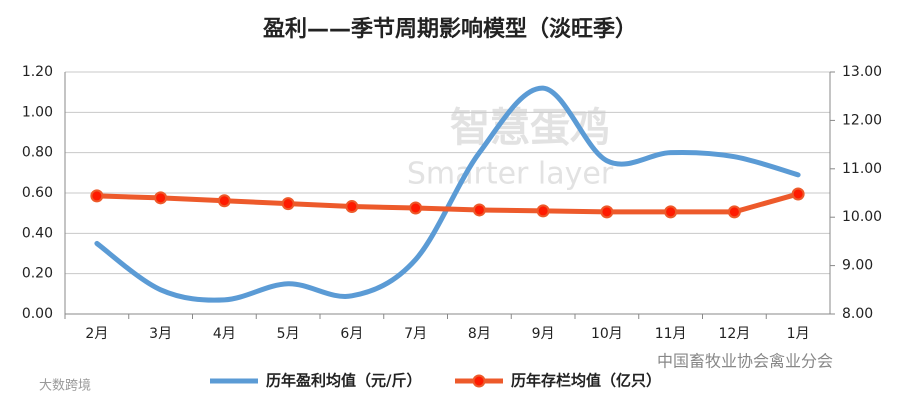  I want to click on y-tick-label: 0.80, so click(37, 153).